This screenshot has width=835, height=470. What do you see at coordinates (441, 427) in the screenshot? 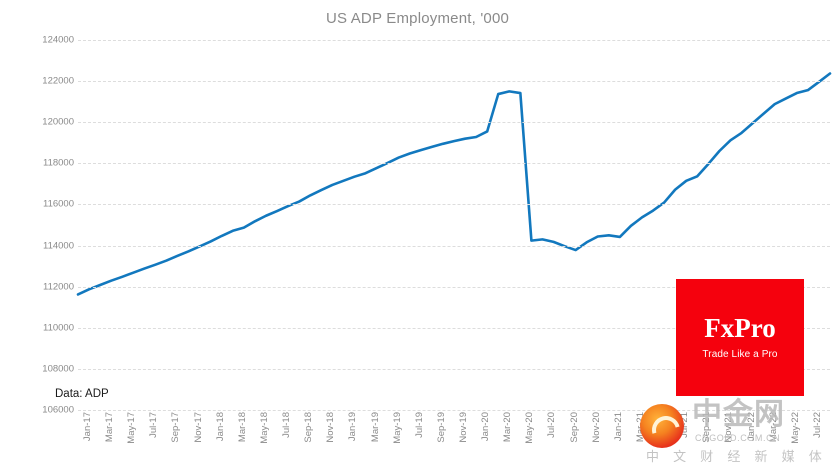
I see `x-axis-tick-label: Sep-19` at bounding box center [441, 427].